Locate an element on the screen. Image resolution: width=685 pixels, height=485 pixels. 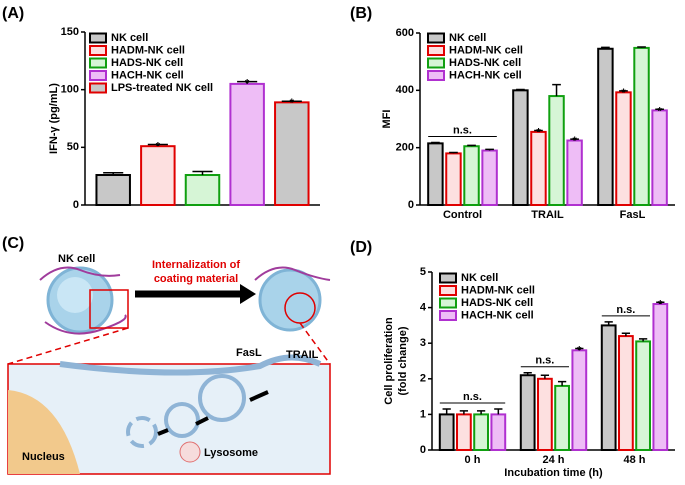
lysosome is located at coordinates (190, 452).